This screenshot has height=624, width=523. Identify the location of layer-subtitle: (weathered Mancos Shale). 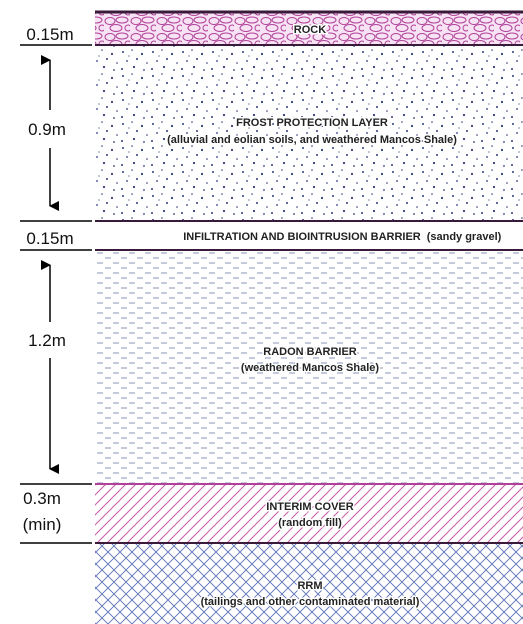
(310, 368).